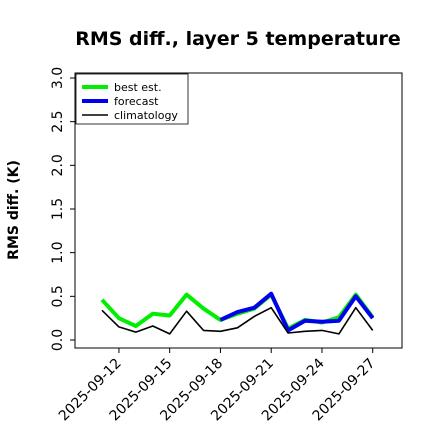 The image size is (440, 440). I want to click on y-tick-label: 2.0, so click(58, 165).